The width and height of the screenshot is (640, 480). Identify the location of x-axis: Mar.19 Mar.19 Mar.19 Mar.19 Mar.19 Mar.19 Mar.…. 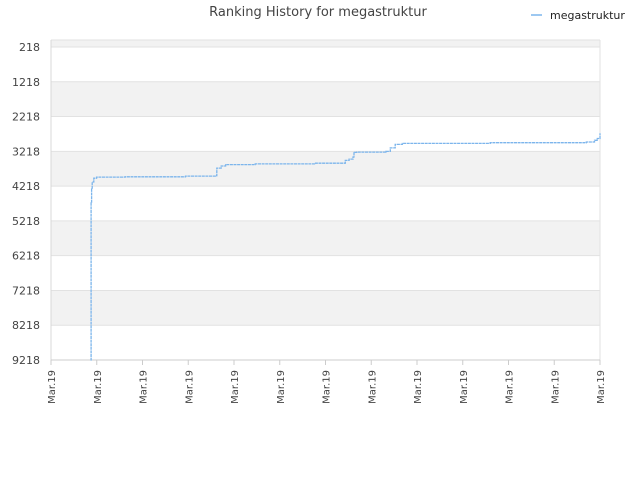
(327, 382).